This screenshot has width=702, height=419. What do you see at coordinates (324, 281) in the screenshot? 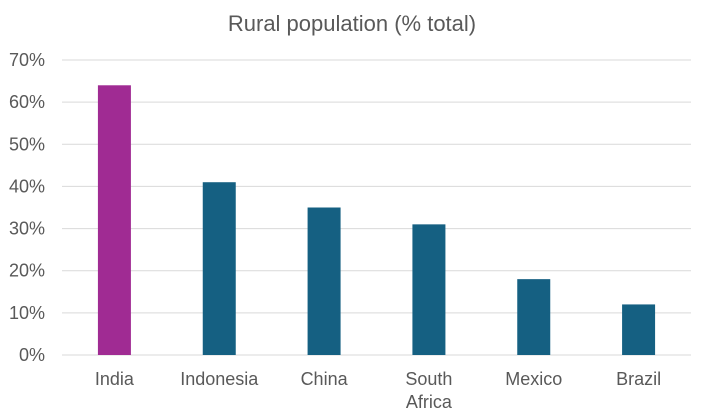
I see `bar-china` at bounding box center [324, 281].